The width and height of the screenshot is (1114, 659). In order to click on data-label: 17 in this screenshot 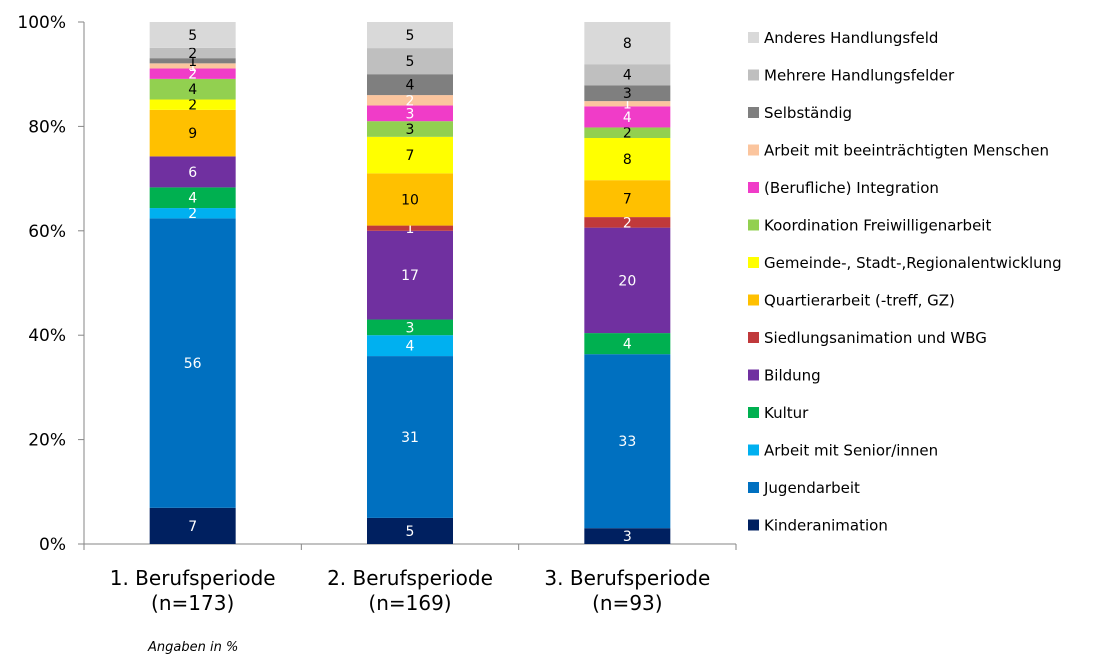, I will do `click(410, 276)`.